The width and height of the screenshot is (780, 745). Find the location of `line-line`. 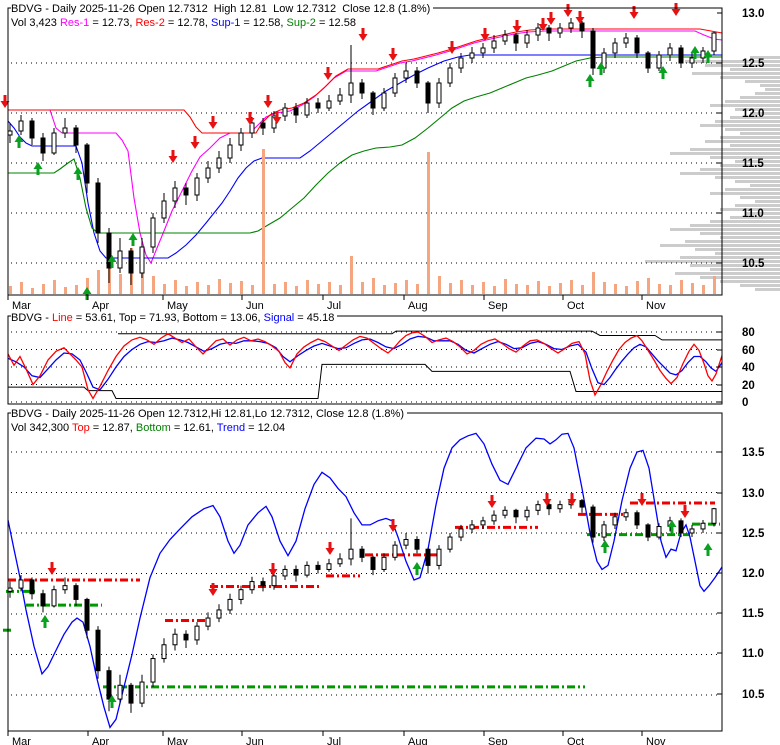

line-line is located at coordinates (365, 365).